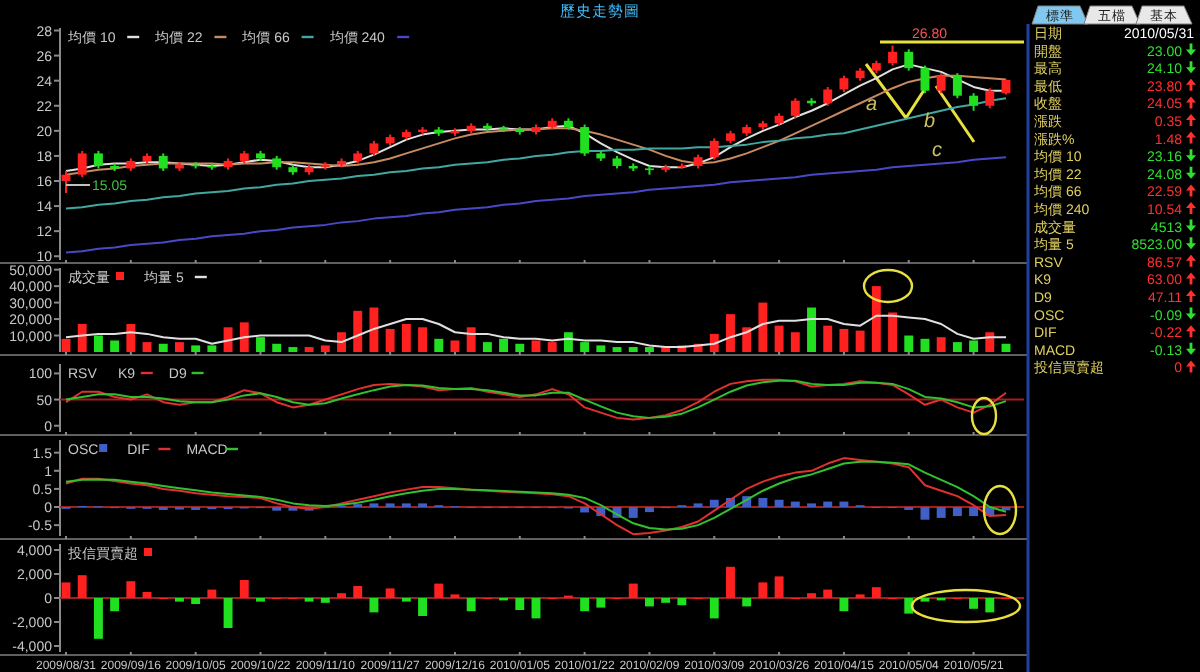 Image resolution: width=1200 pixels, height=672 pixels. I want to click on annotation: a, so click(872, 105).